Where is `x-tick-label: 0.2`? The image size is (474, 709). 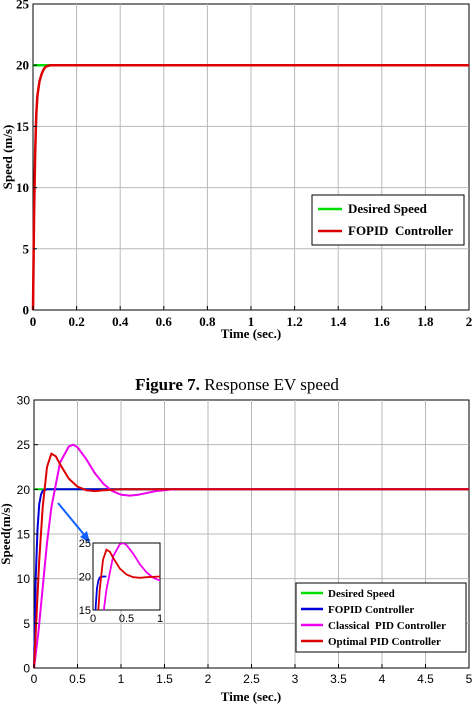 x-tick-label: 0.2 is located at coordinates (76, 321).